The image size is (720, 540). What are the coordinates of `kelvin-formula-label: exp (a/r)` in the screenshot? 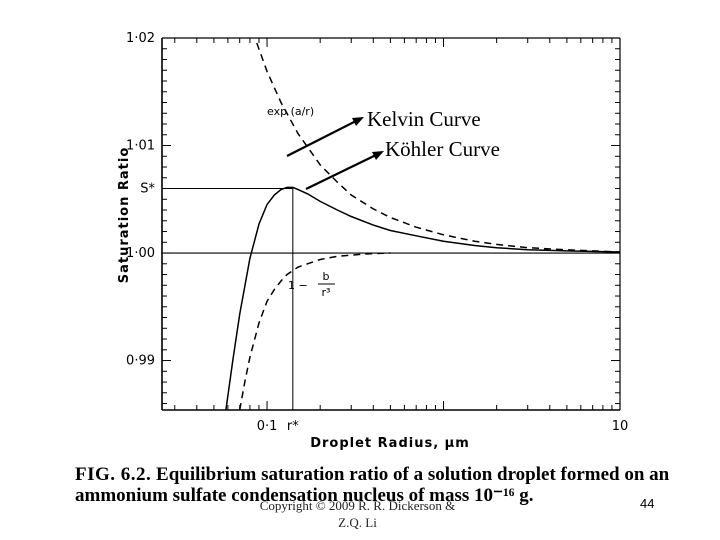 It's located at (290, 111).